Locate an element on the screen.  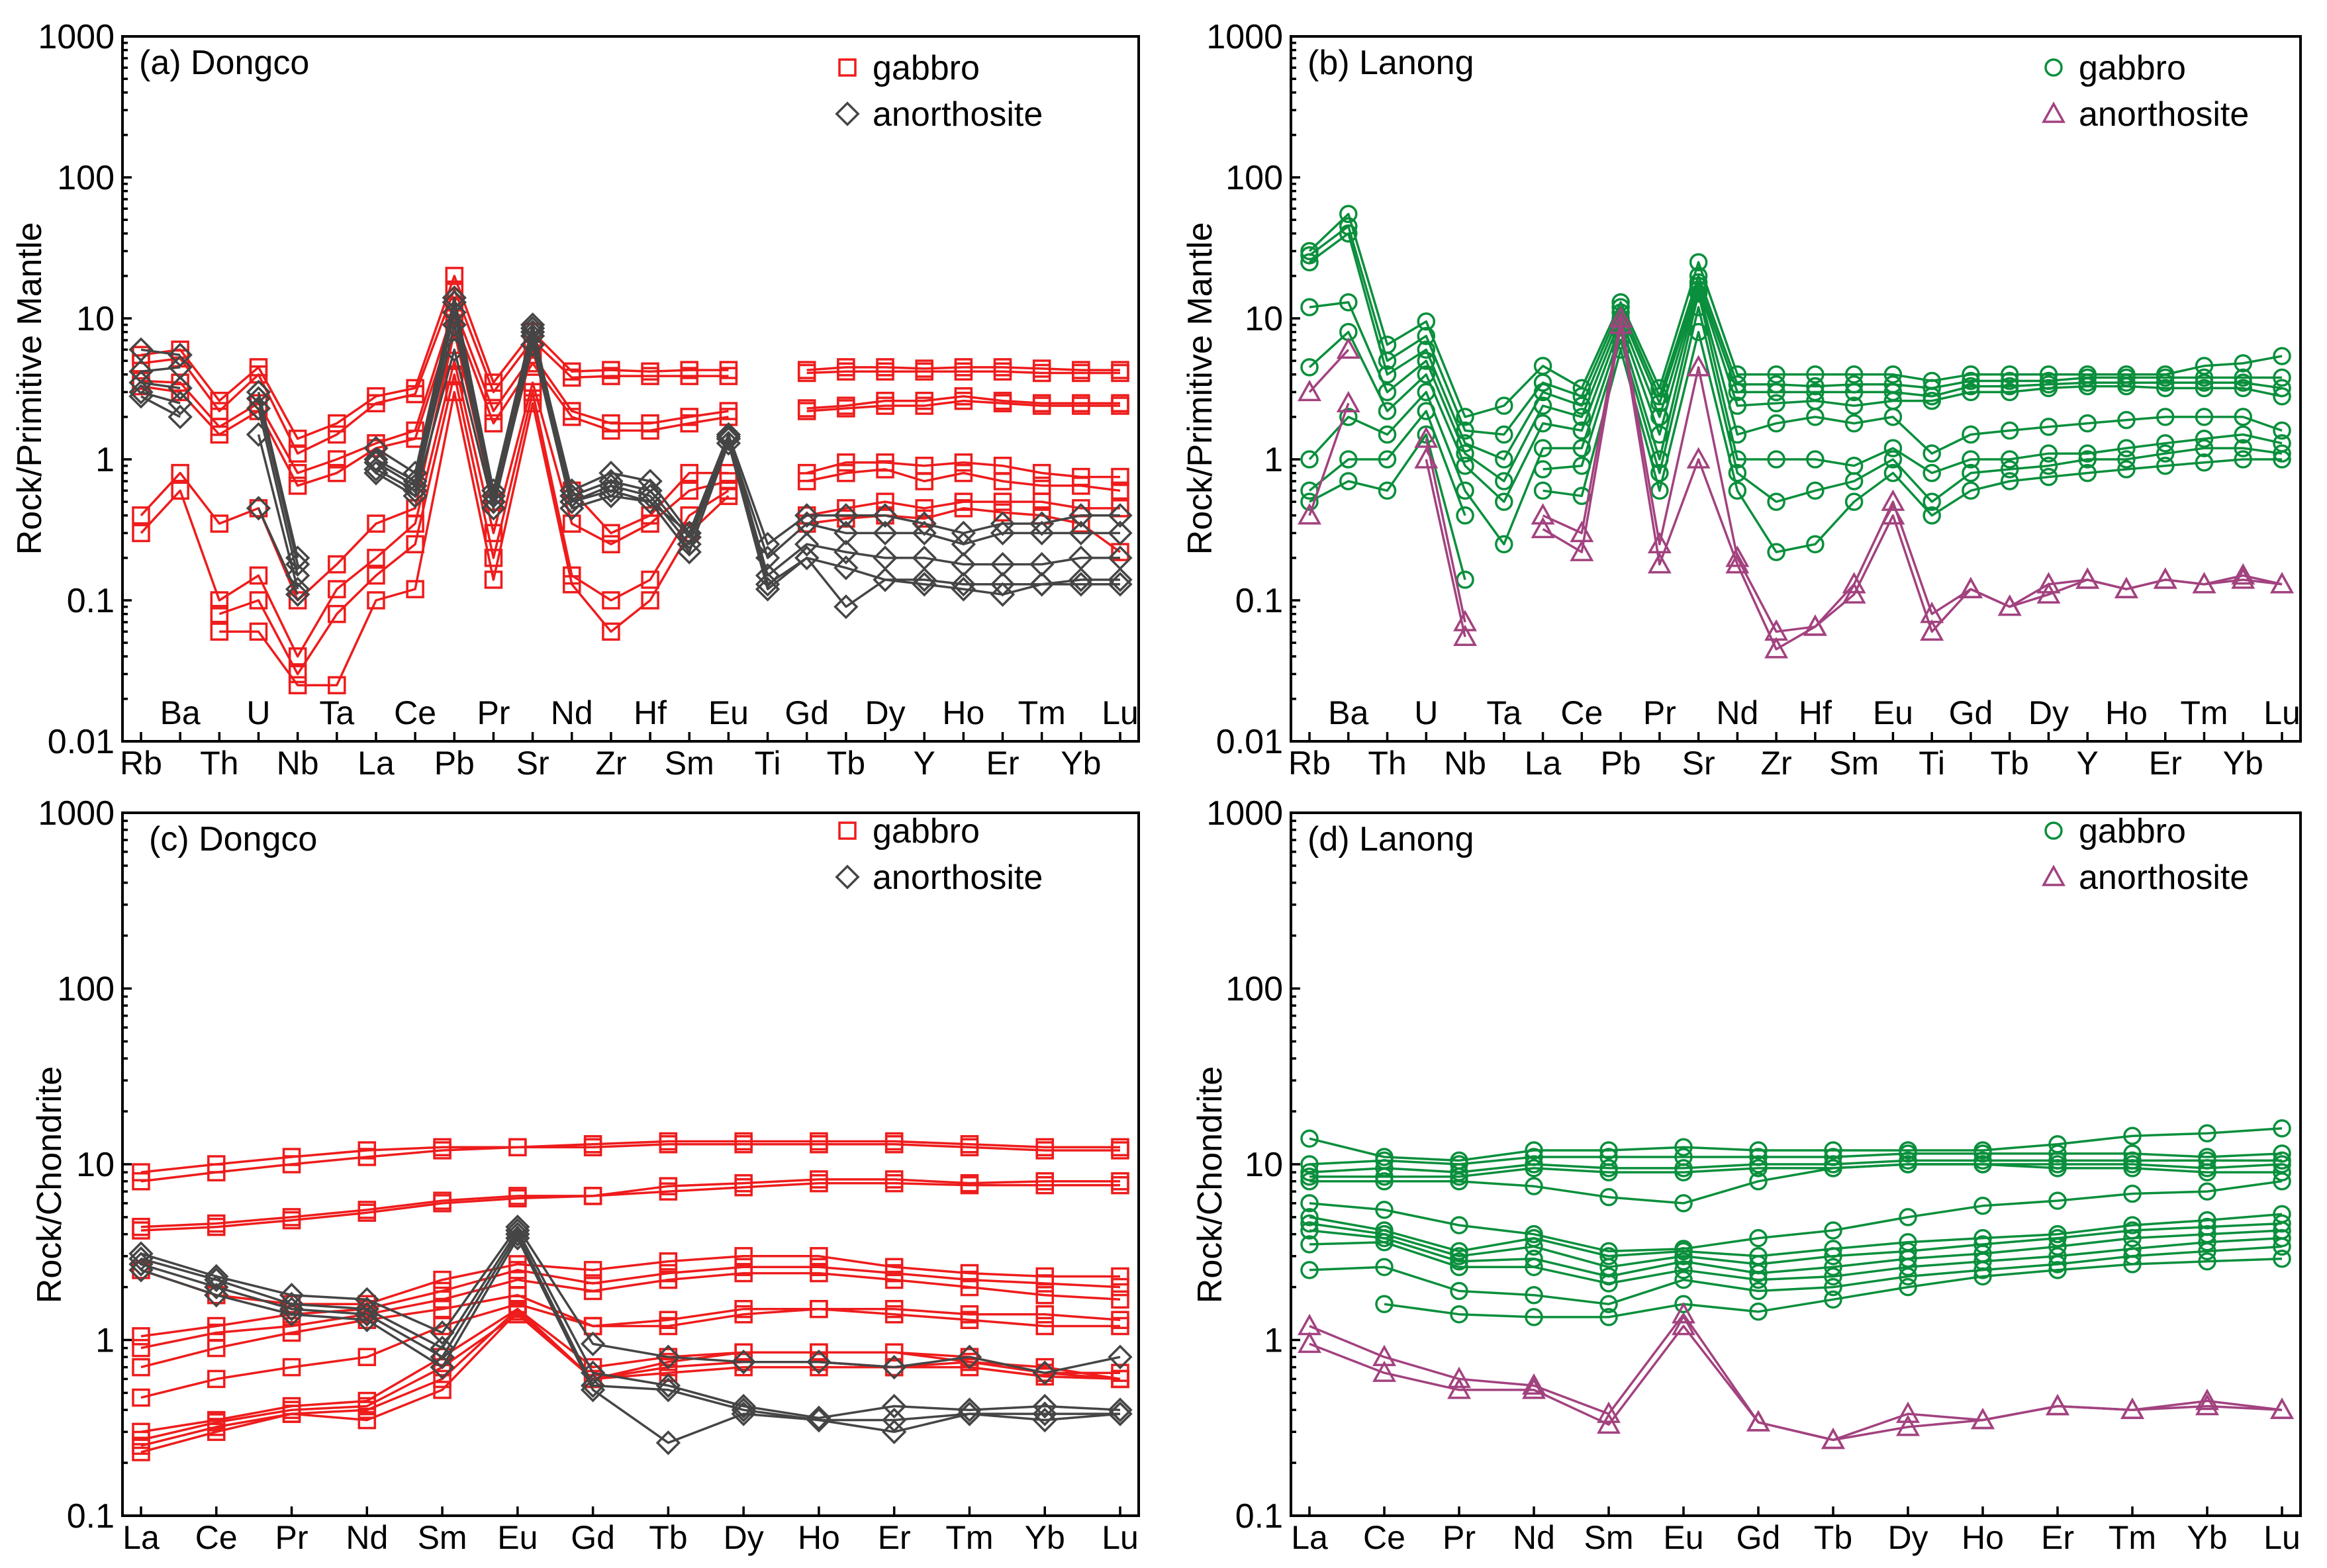
legend-diamond-icon is located at coordinates (847, 113).